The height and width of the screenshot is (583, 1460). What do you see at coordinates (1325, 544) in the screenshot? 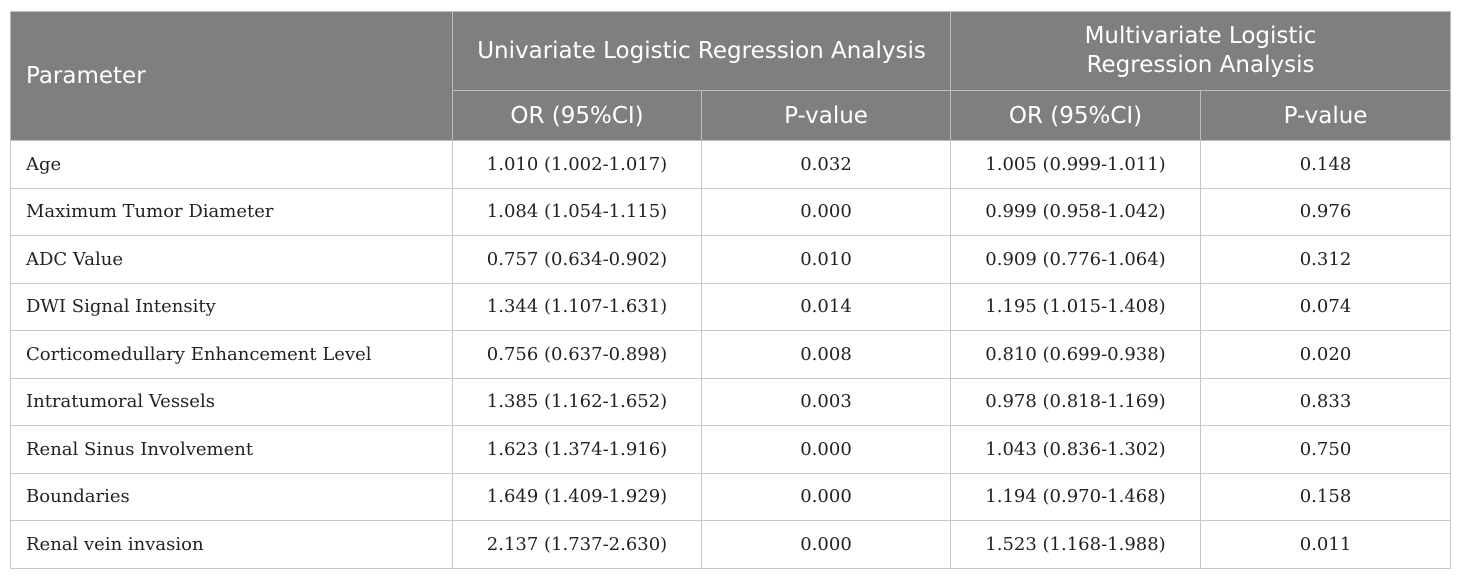
I see `row-multi-p: 0.011` at bounding box center [1325, 544].